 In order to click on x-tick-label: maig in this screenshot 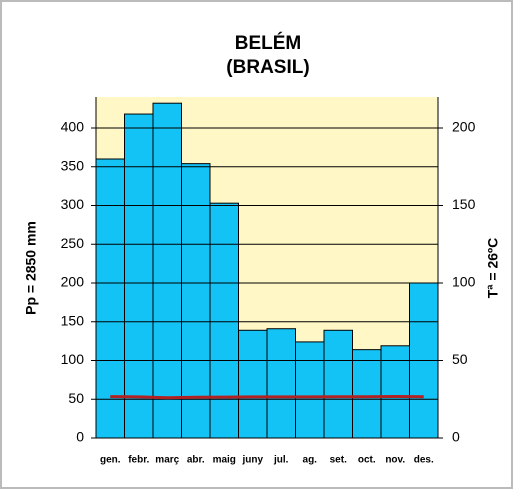, I will do `click(224, 460)`.